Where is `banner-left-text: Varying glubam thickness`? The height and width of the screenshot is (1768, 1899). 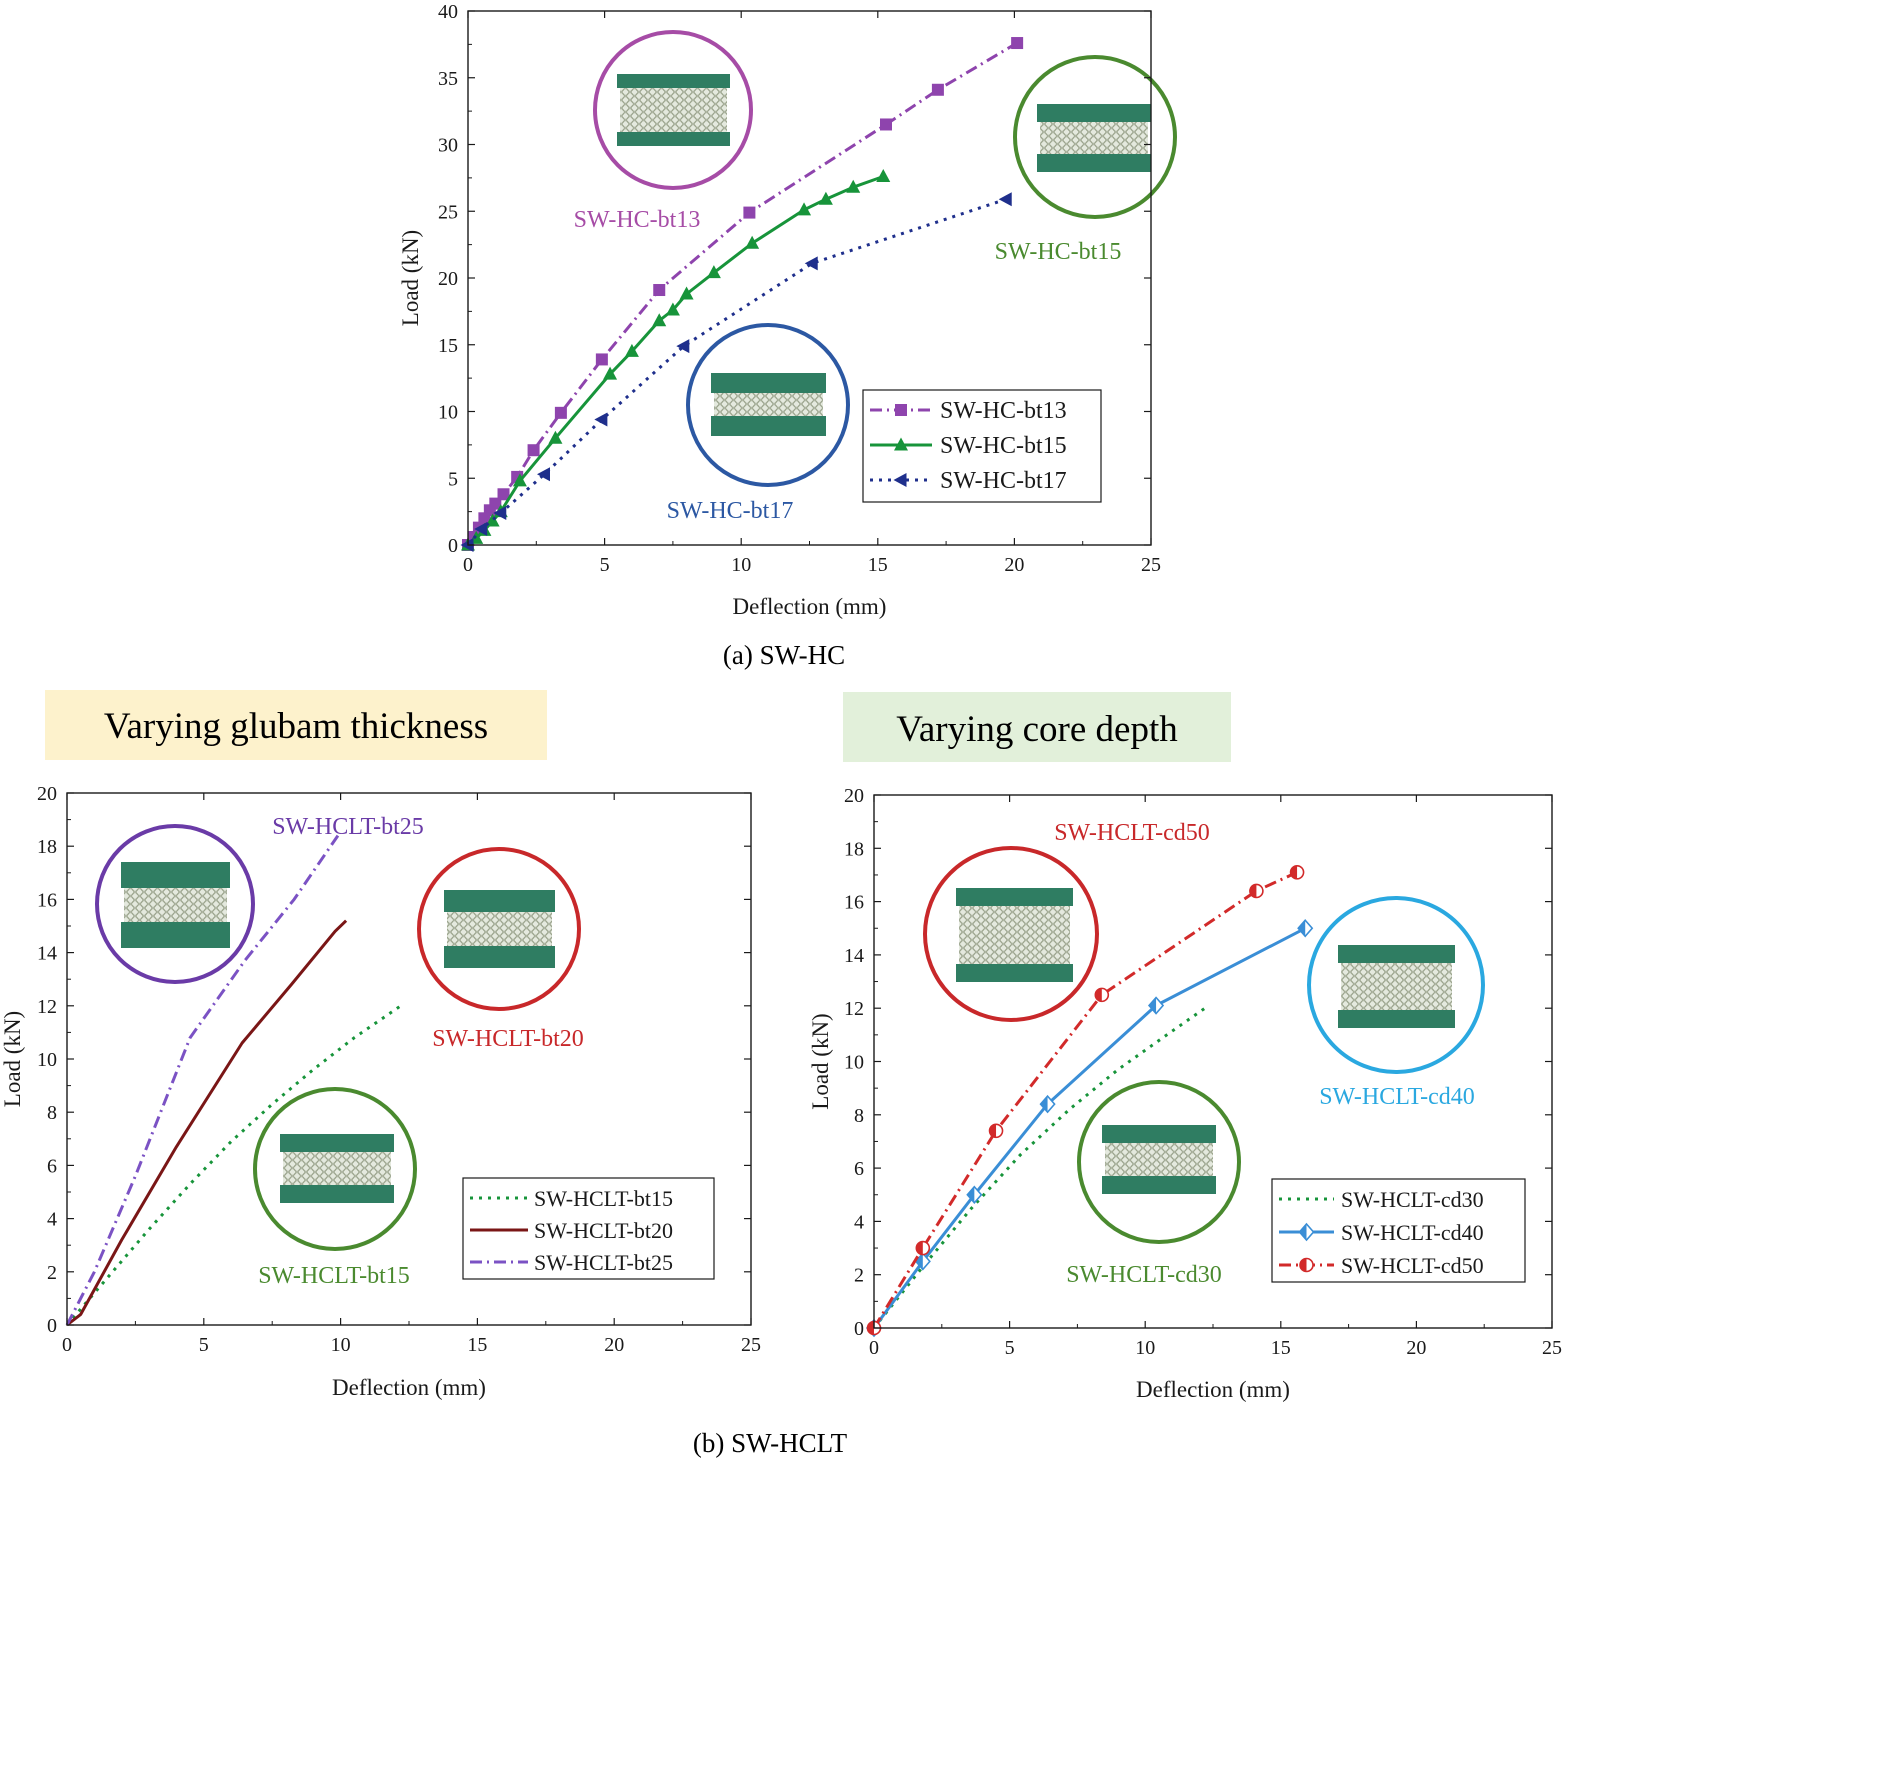 banner-left-text: Varying glubam thickness is located at coordinates (296, 726).